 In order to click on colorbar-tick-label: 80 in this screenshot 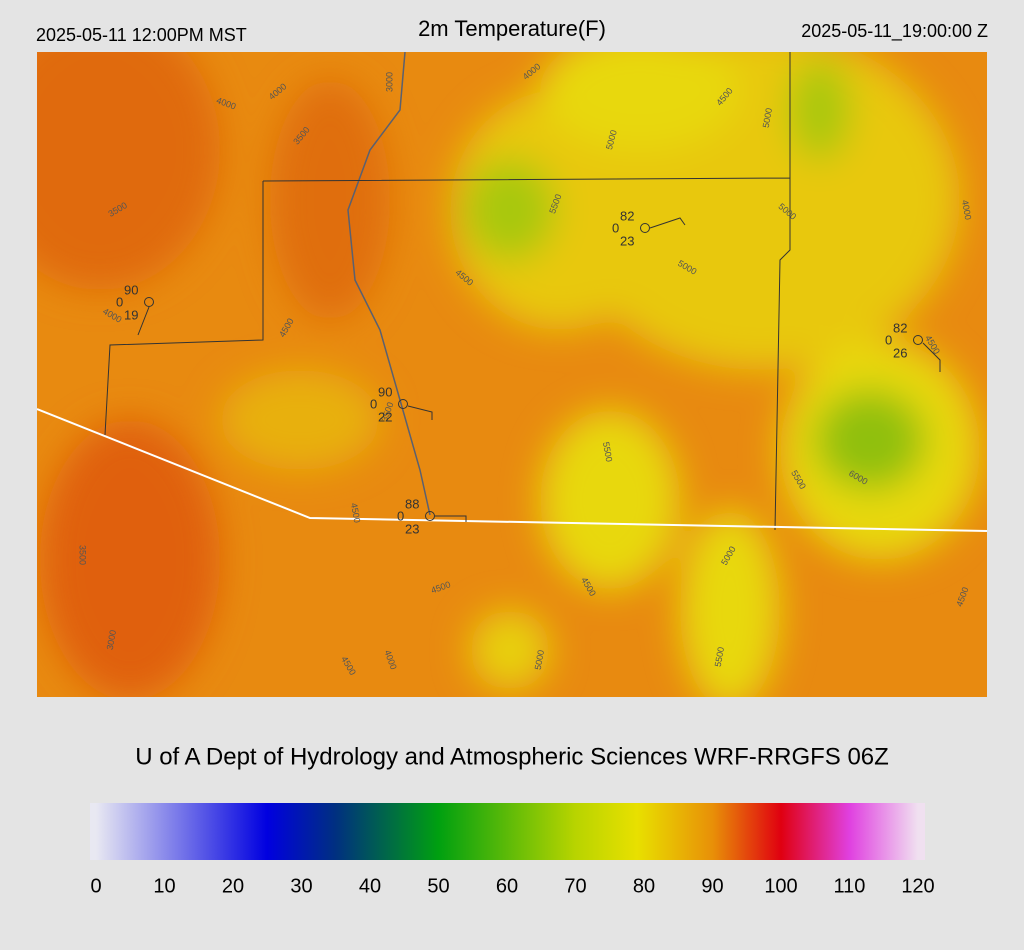, I will do `click(644, 886)`.